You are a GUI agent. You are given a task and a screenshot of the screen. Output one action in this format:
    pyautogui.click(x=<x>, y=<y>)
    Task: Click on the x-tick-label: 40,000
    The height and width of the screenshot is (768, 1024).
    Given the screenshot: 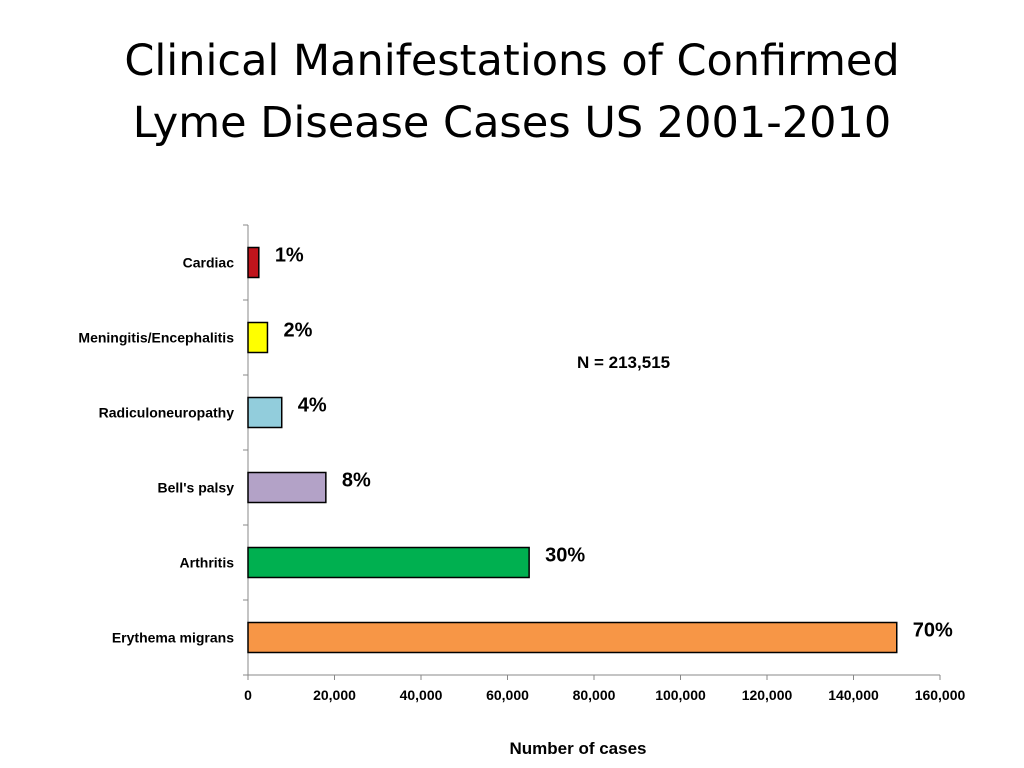 What is the action you would take?
    pyautogui.click(x=421, y=695)
    